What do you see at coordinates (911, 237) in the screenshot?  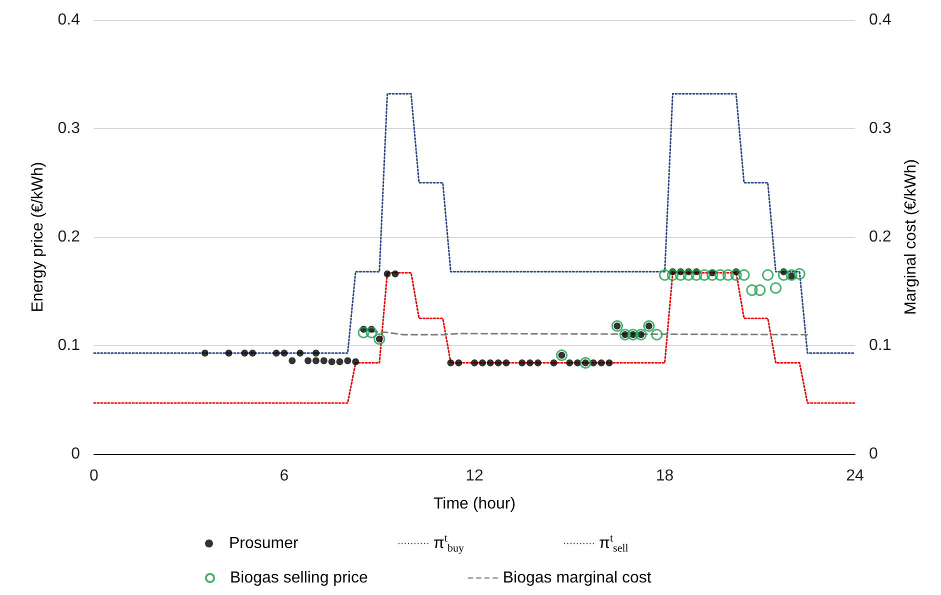 I see `y2-axis-title: Marginal cost (€/kWh)` at bounding box center [911, 237].